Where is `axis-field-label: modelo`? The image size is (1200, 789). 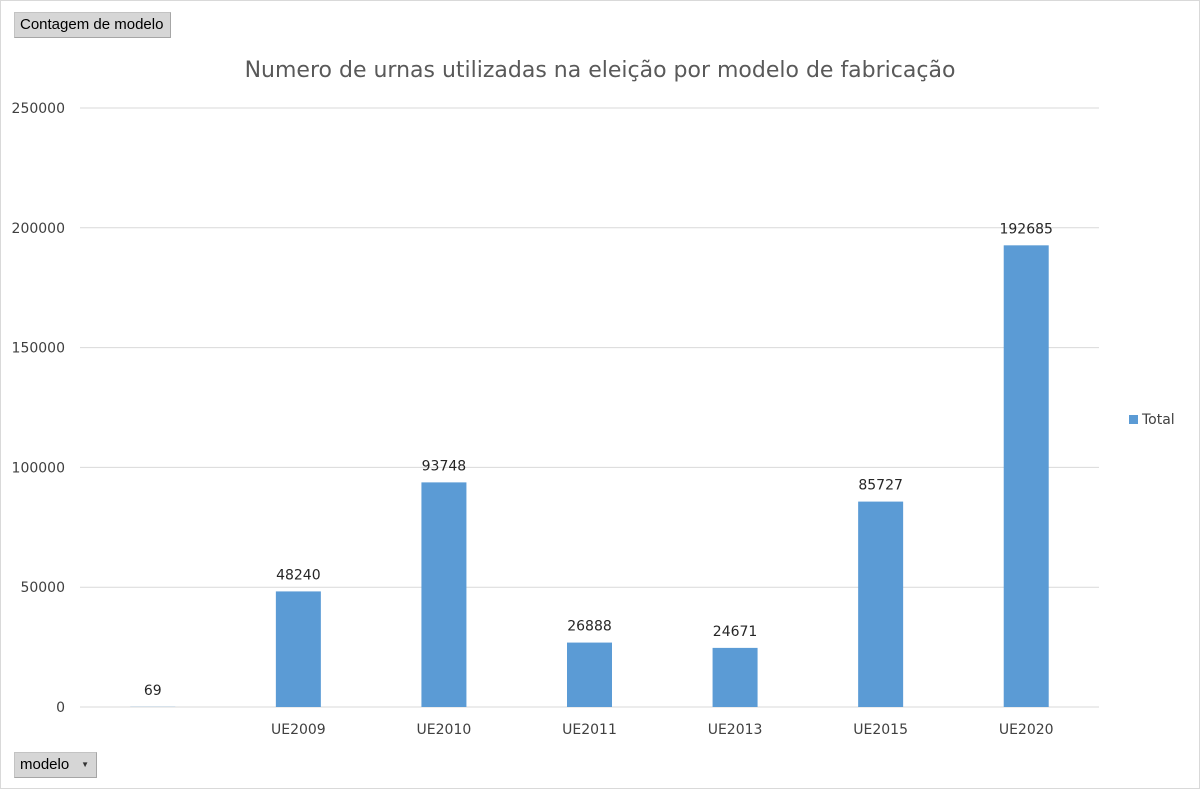
axis-field-label: modelo is located at coordinates (45, 764).